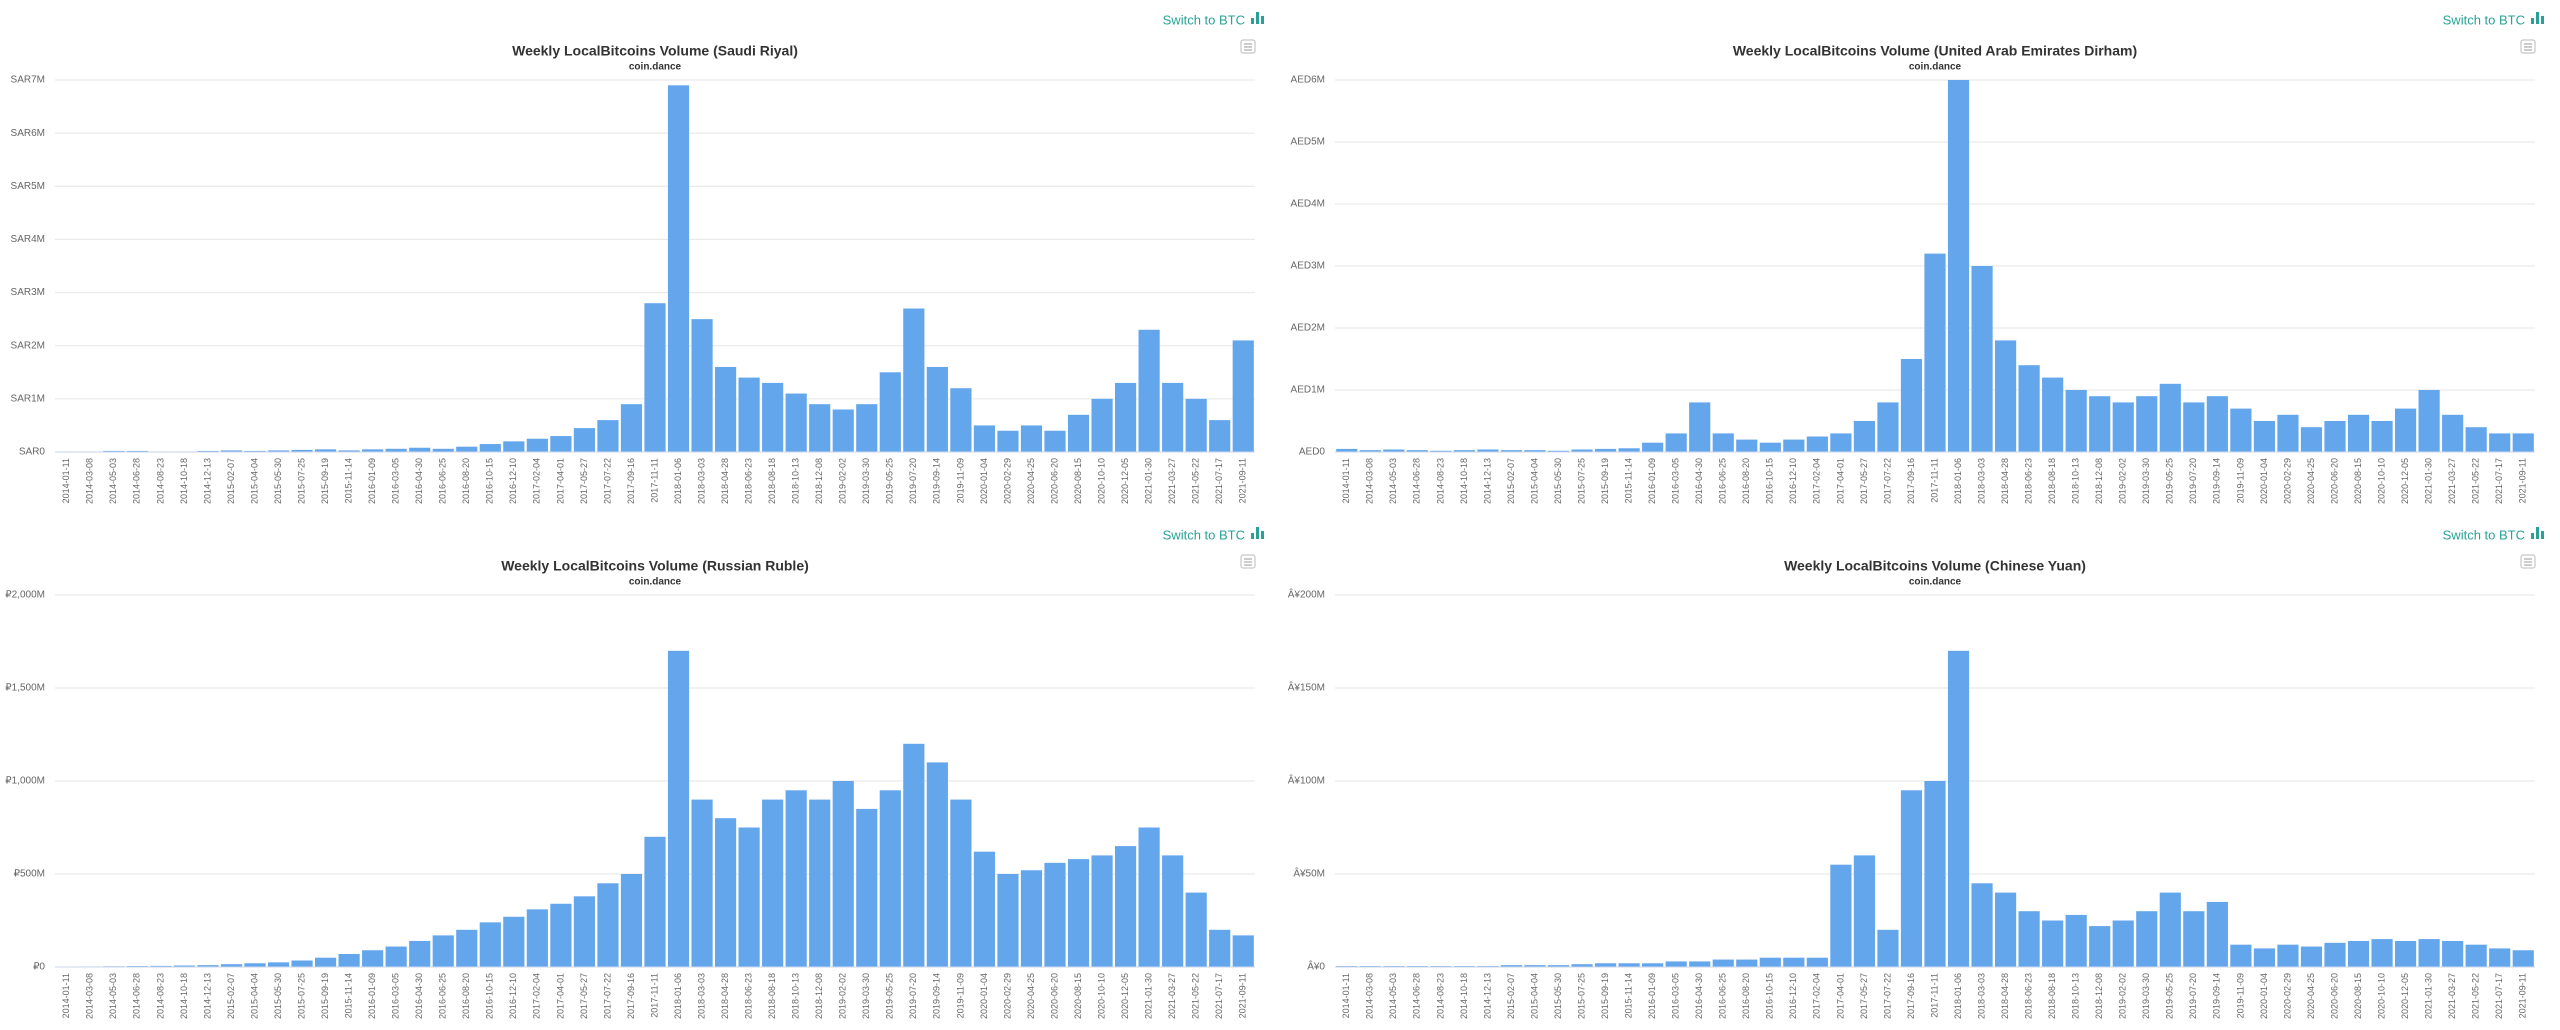  I want to click on x-tick-label: 2019-07-20, so click(2193, 481).